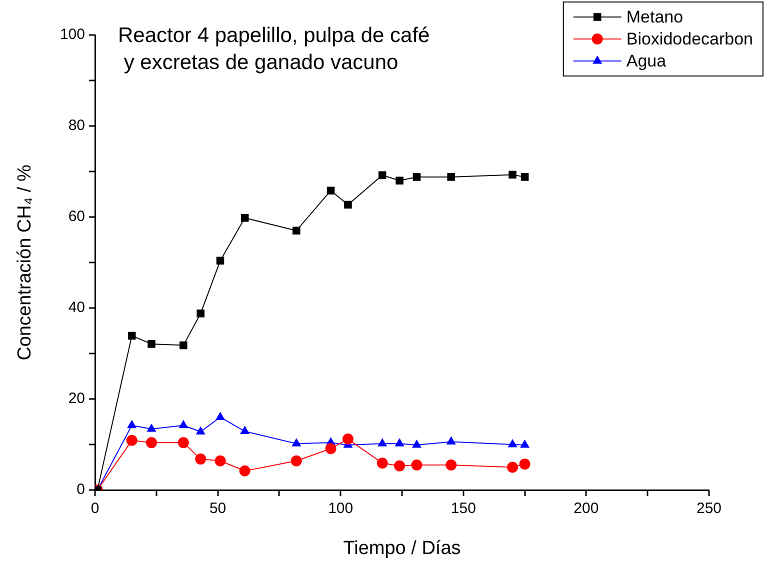 The height and width of the screenshot is (564, 767). Describe the element at coordinates (80, 489) in the screenshot. I see `y-tick-label: 0` at that location.